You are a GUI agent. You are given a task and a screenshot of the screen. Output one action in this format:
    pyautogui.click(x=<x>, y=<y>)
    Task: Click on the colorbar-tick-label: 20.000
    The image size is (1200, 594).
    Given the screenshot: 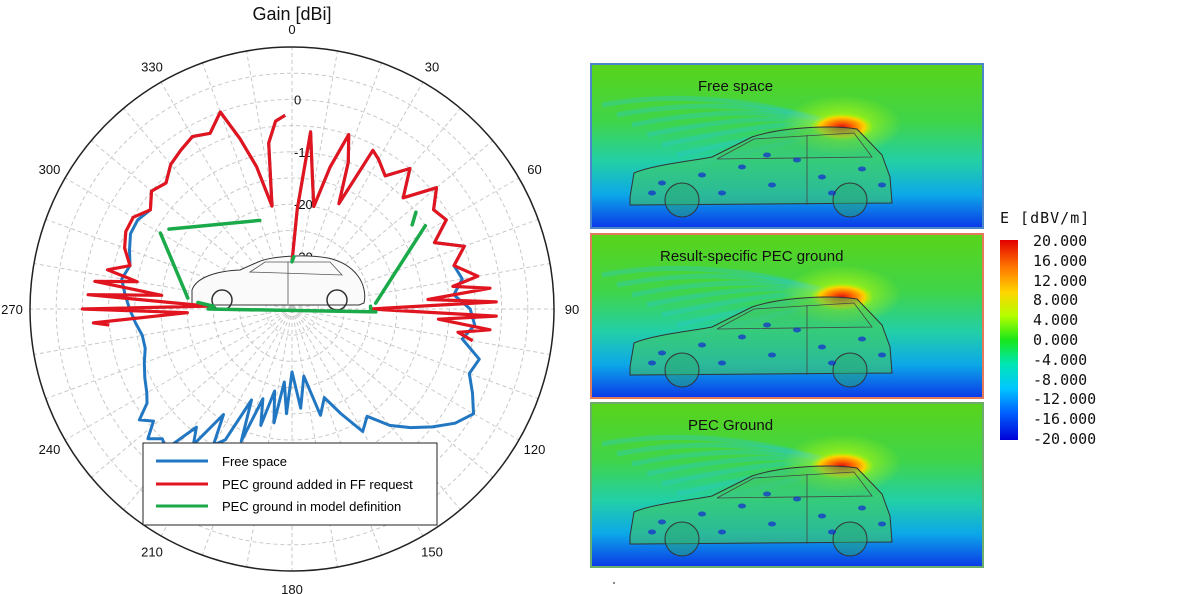 What is the action you would take?
    pyautogui.click(x=1060, y=241)
    